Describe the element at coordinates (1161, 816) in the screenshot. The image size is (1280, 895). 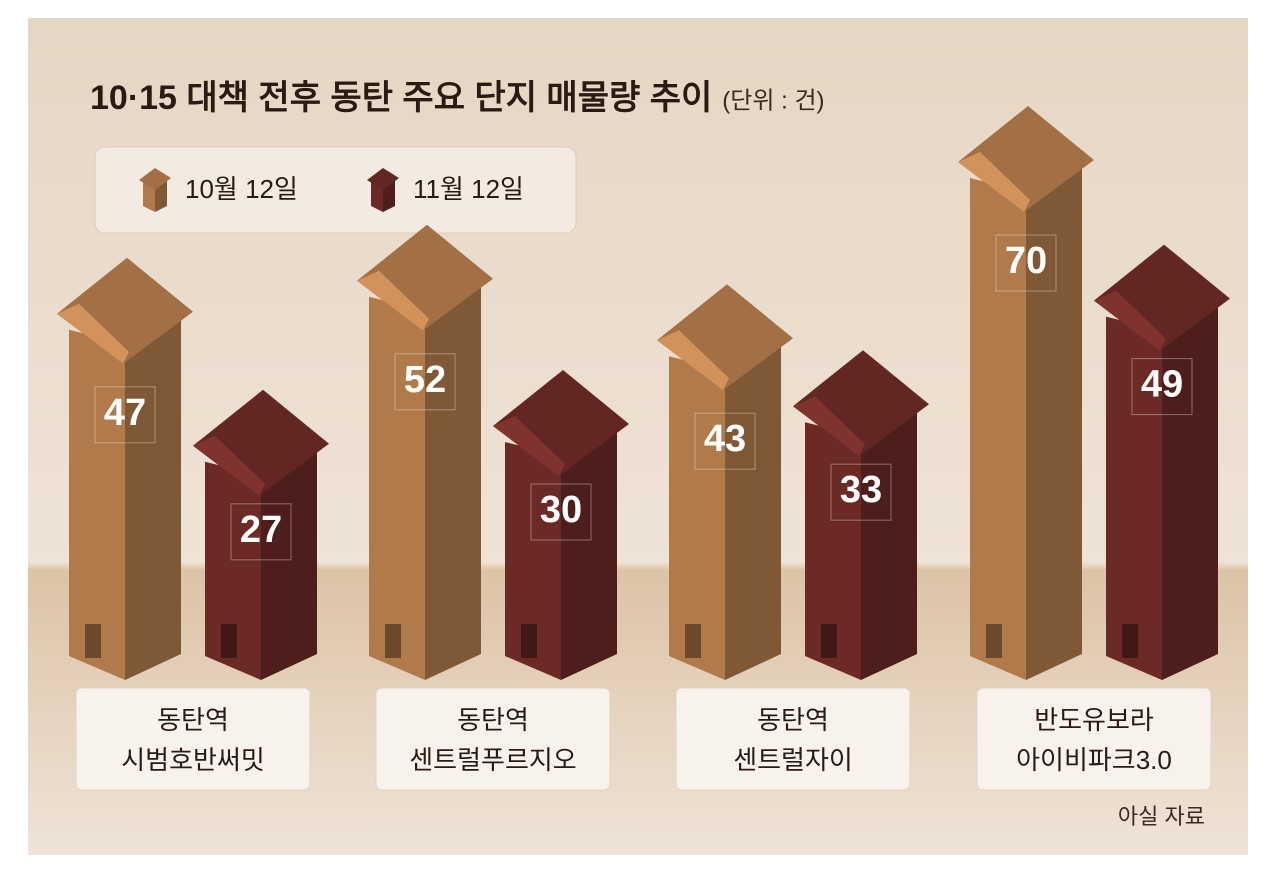
I see `source: 아실 자료` at that location.